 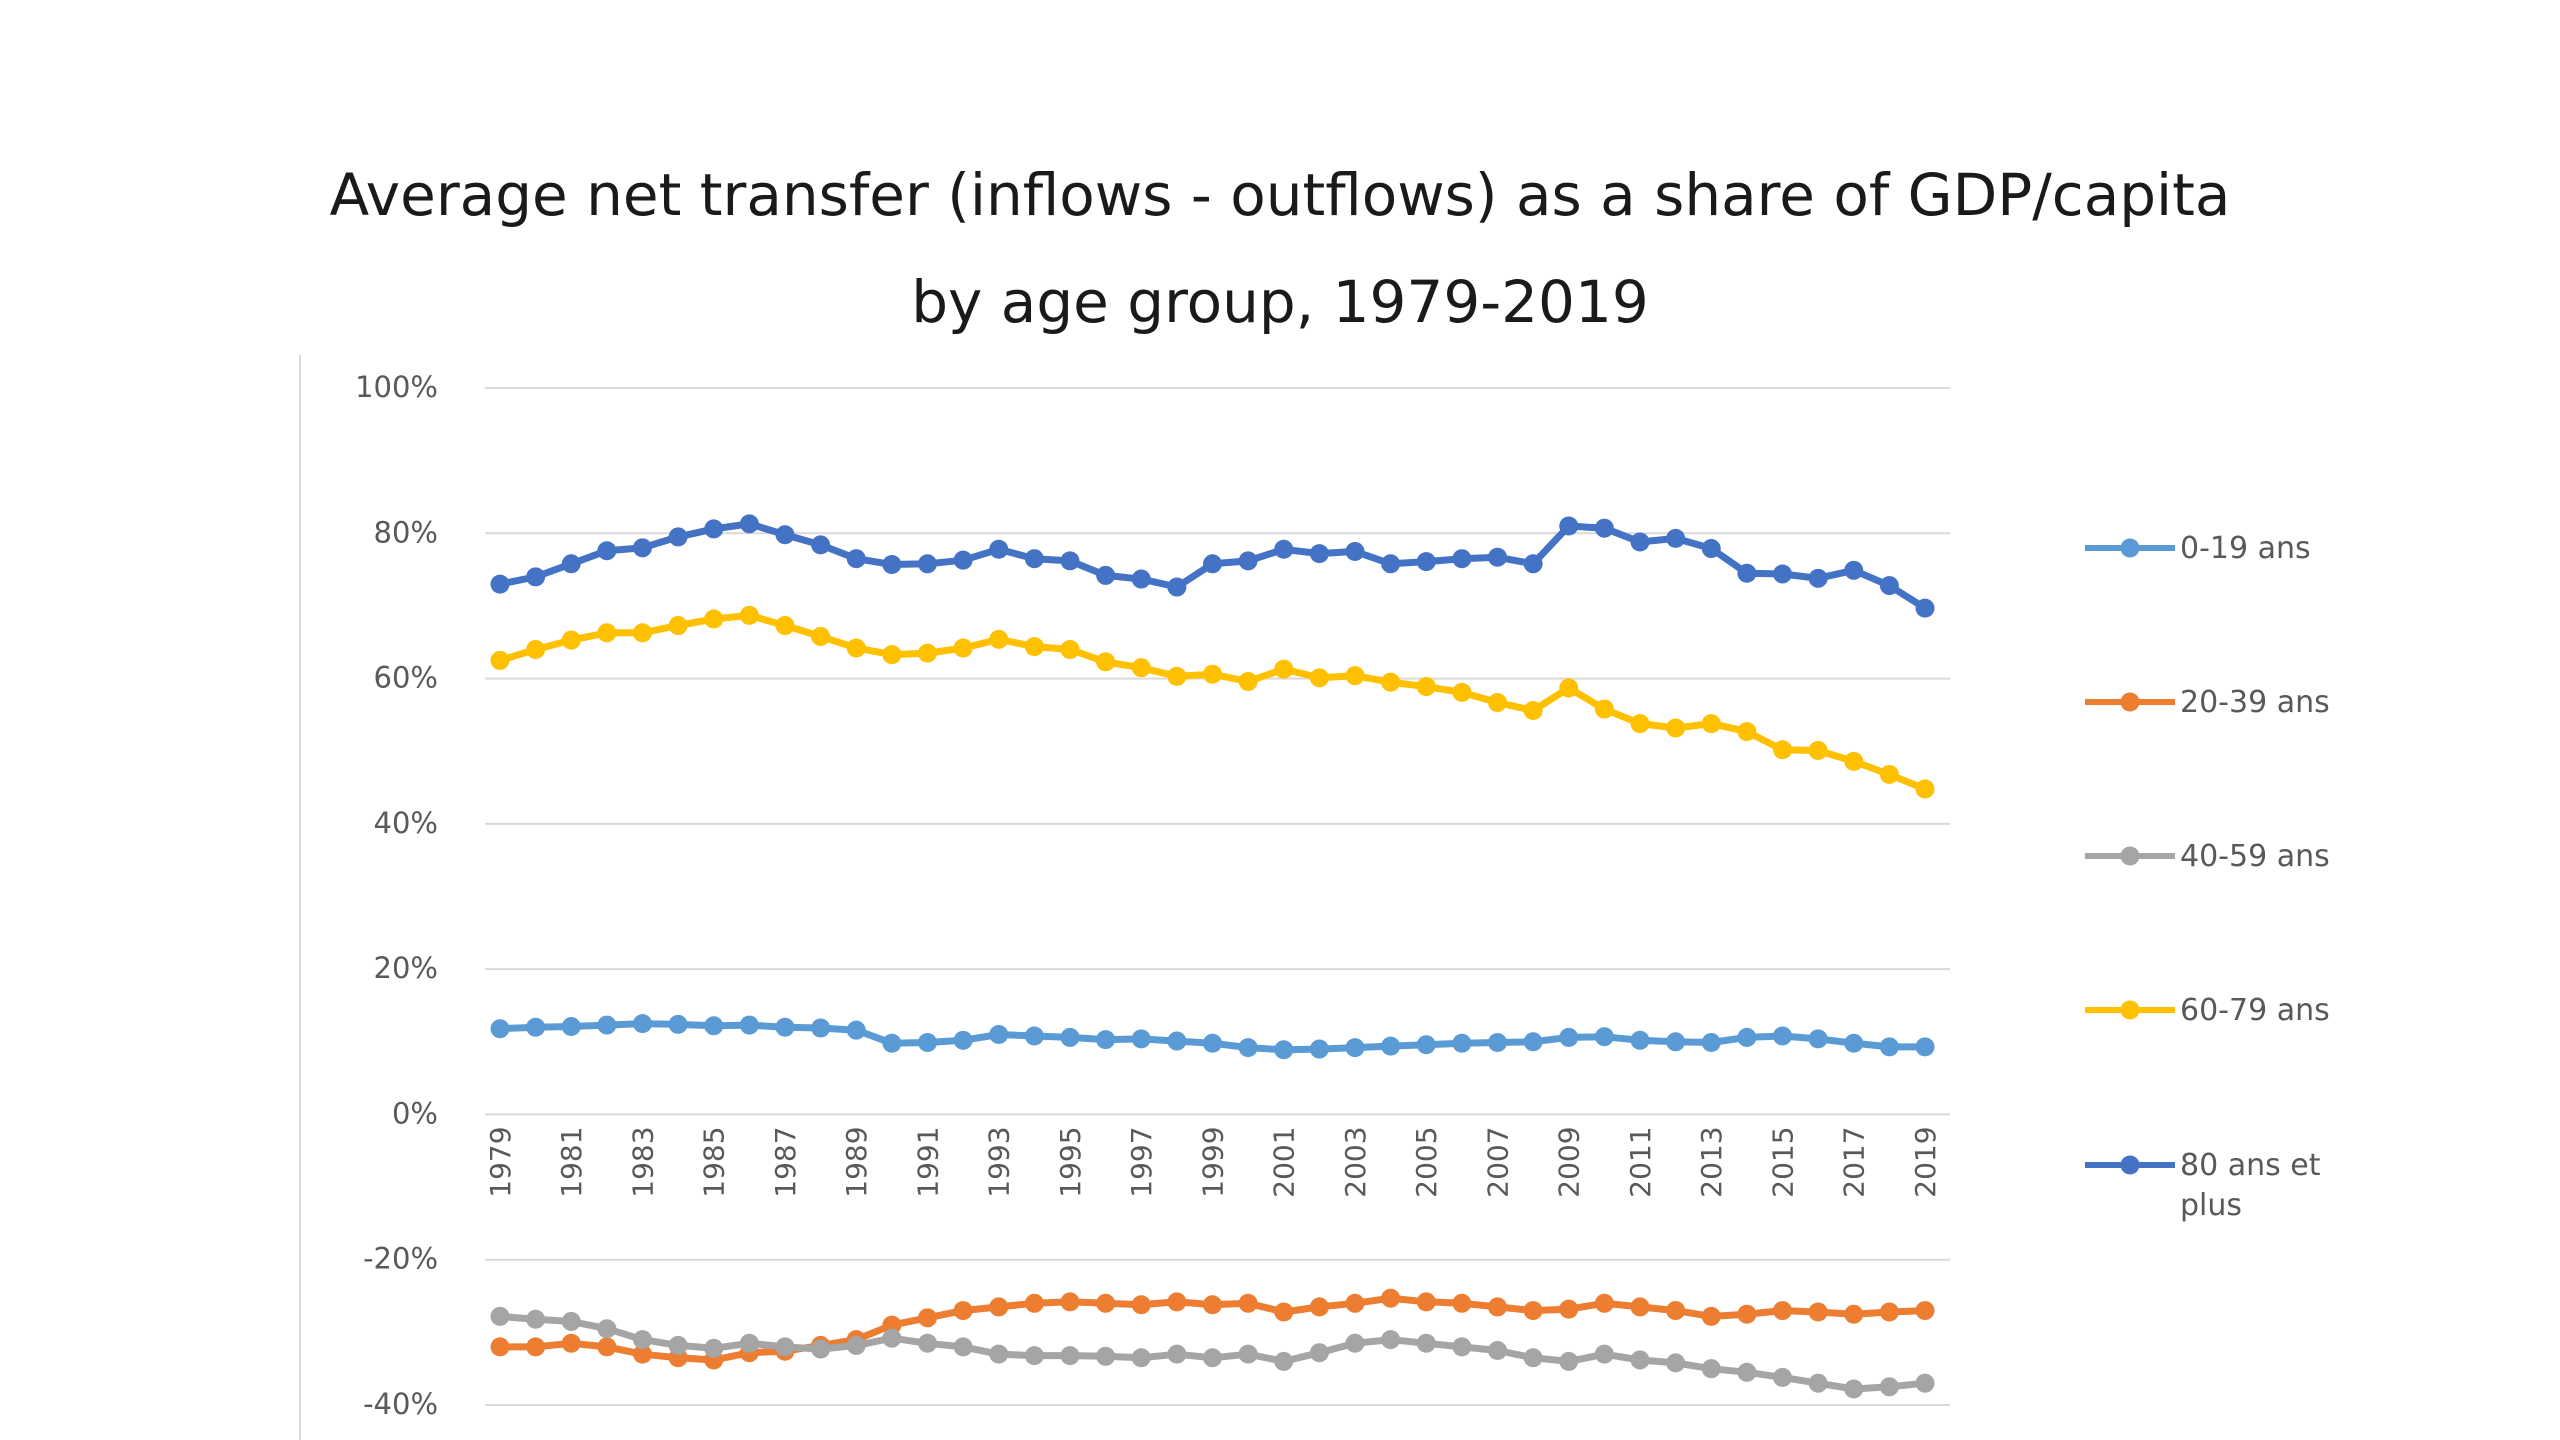 I want to click on legend-item: 40-59 ans, so click(x=2207, y=856).